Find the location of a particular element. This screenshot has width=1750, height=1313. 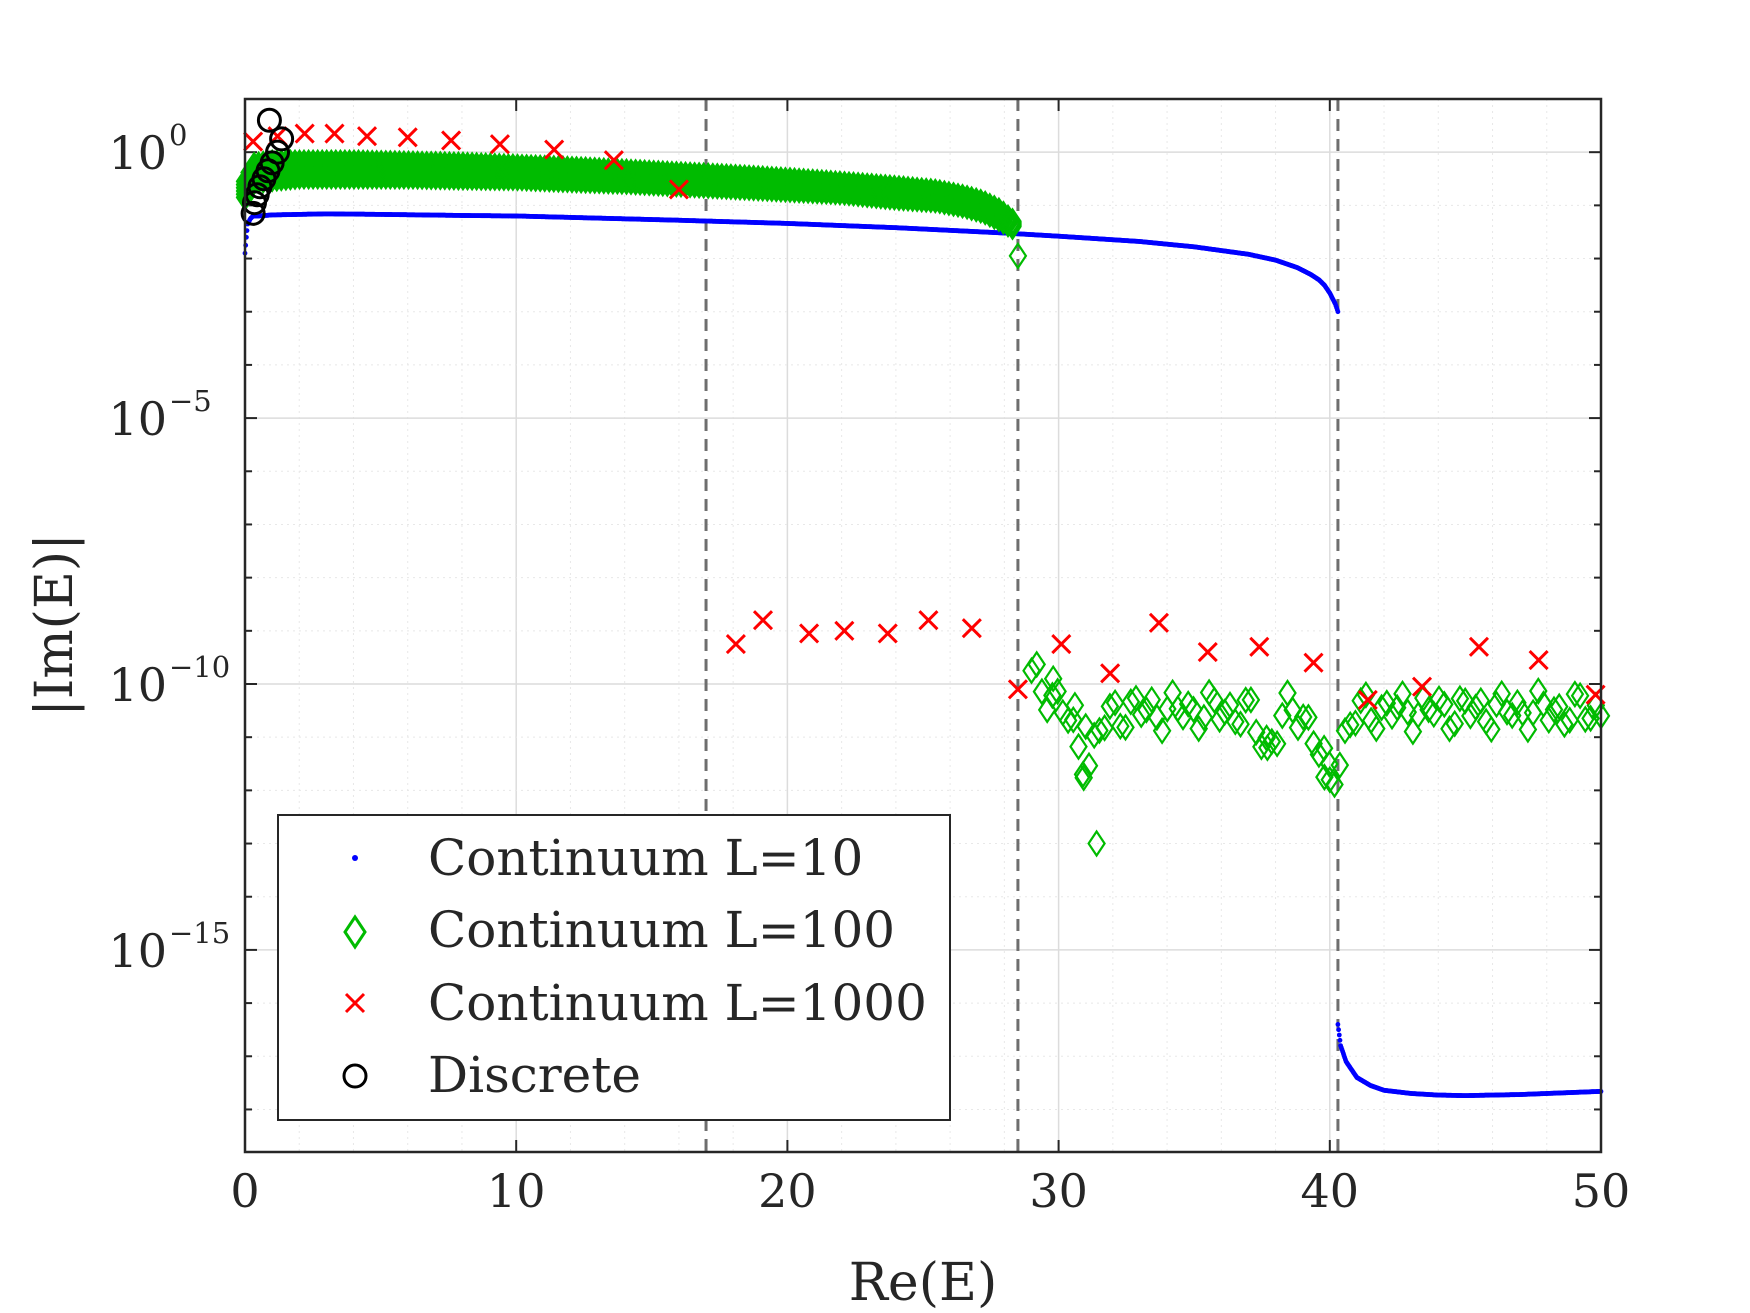

legend-marker-discrete is located at coordinates (355, 1076).